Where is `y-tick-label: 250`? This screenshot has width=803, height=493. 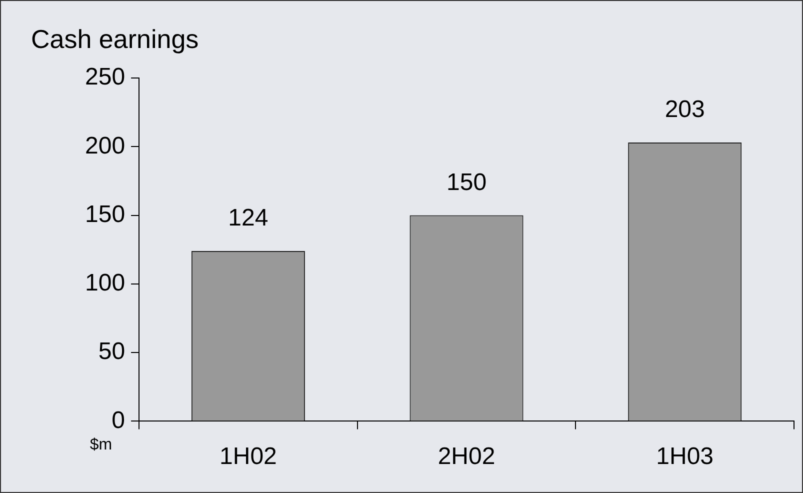
y-tick-label: 250 is located at coordinates (105, 77).